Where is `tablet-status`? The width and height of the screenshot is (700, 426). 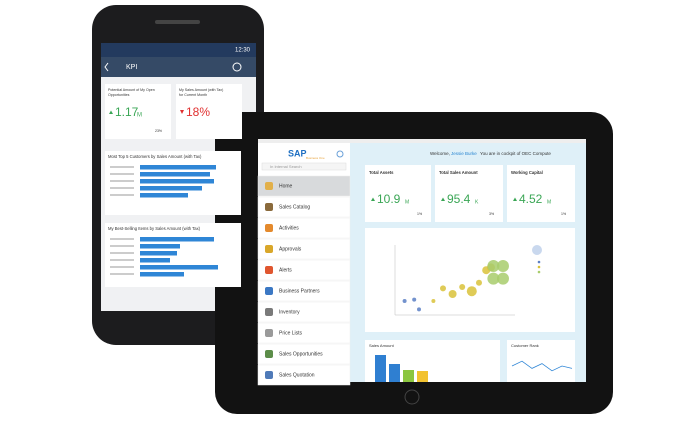
tablet-status is located at coordinates (422, 141).